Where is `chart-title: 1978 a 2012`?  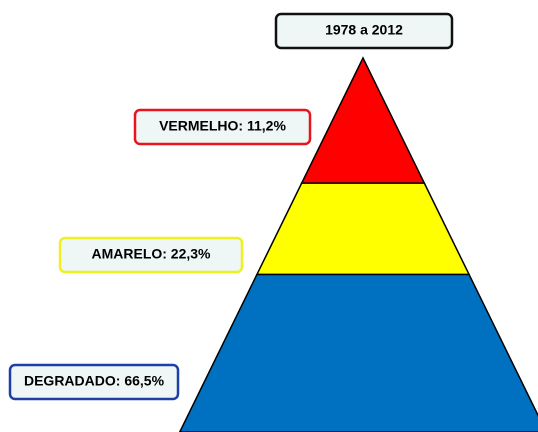
chart-title: 1978 a 2012 is located at coordinates (364, 30).